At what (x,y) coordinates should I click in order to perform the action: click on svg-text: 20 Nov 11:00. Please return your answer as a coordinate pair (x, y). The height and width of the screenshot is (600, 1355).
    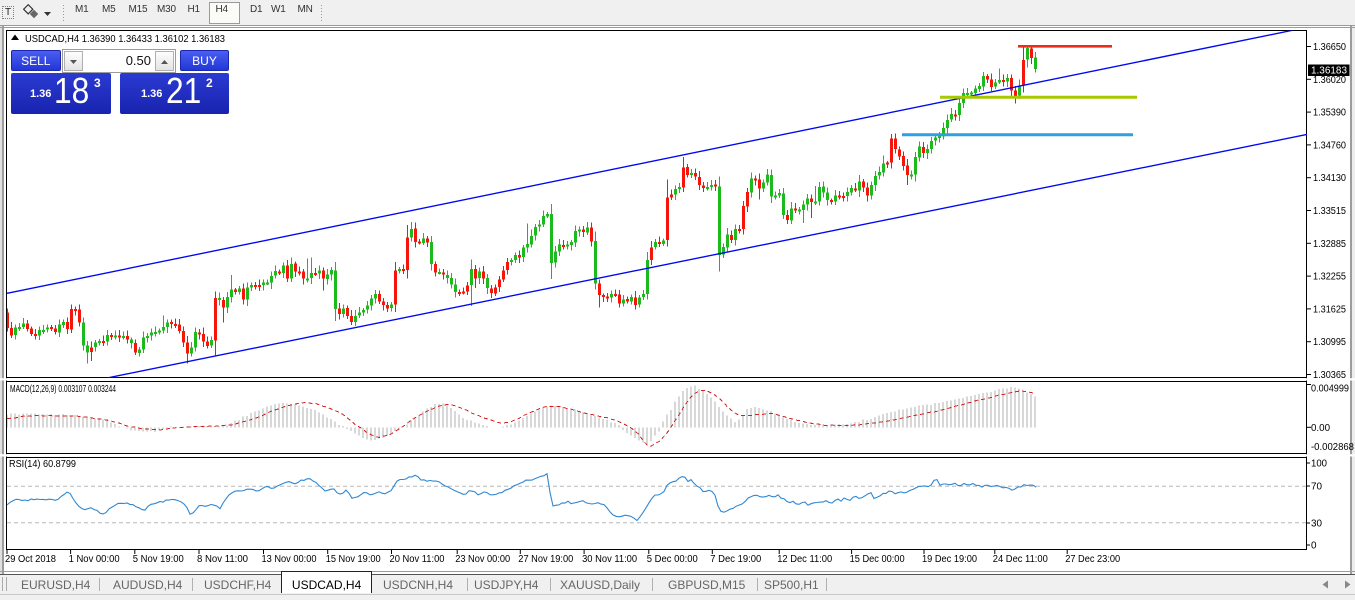
    Looking at the image, I should click on (417, 559).